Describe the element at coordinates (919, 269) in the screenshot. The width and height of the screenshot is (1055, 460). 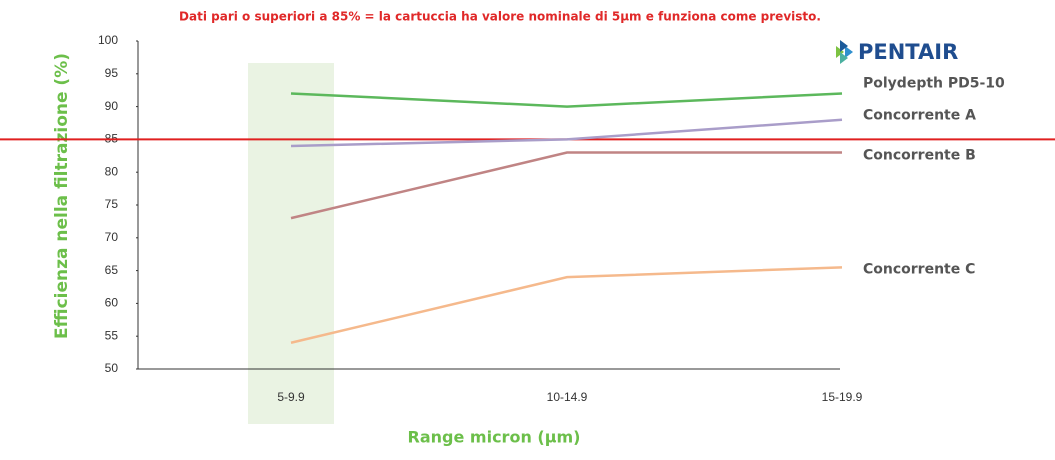
I see `legend-label: Concorrente C` at that location.